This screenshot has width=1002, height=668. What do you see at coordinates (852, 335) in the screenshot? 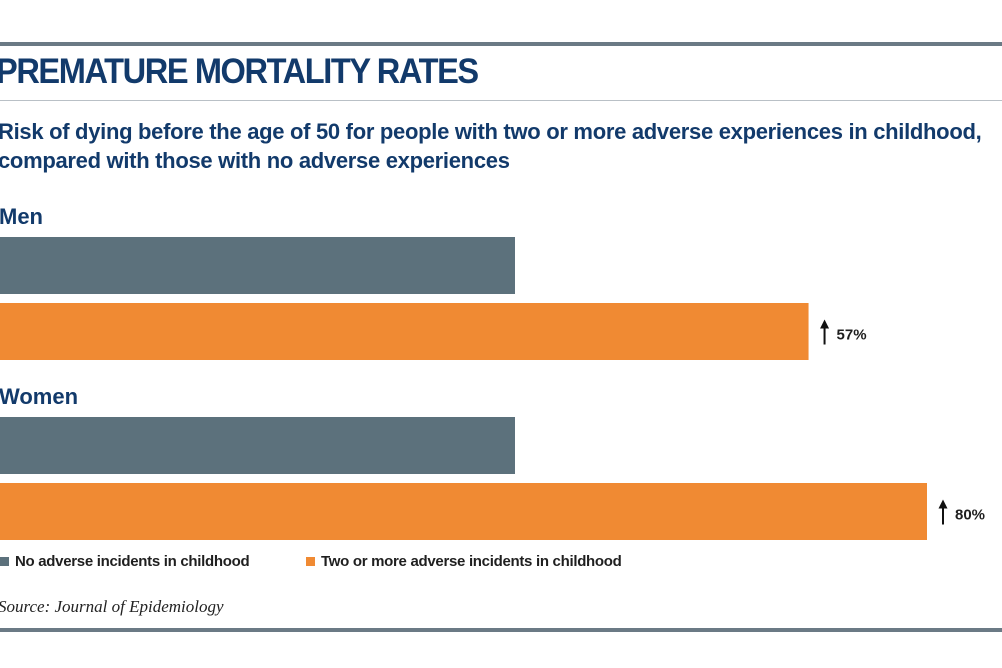
I see `data-label-men: 57%` at bounding box center [852, 335].